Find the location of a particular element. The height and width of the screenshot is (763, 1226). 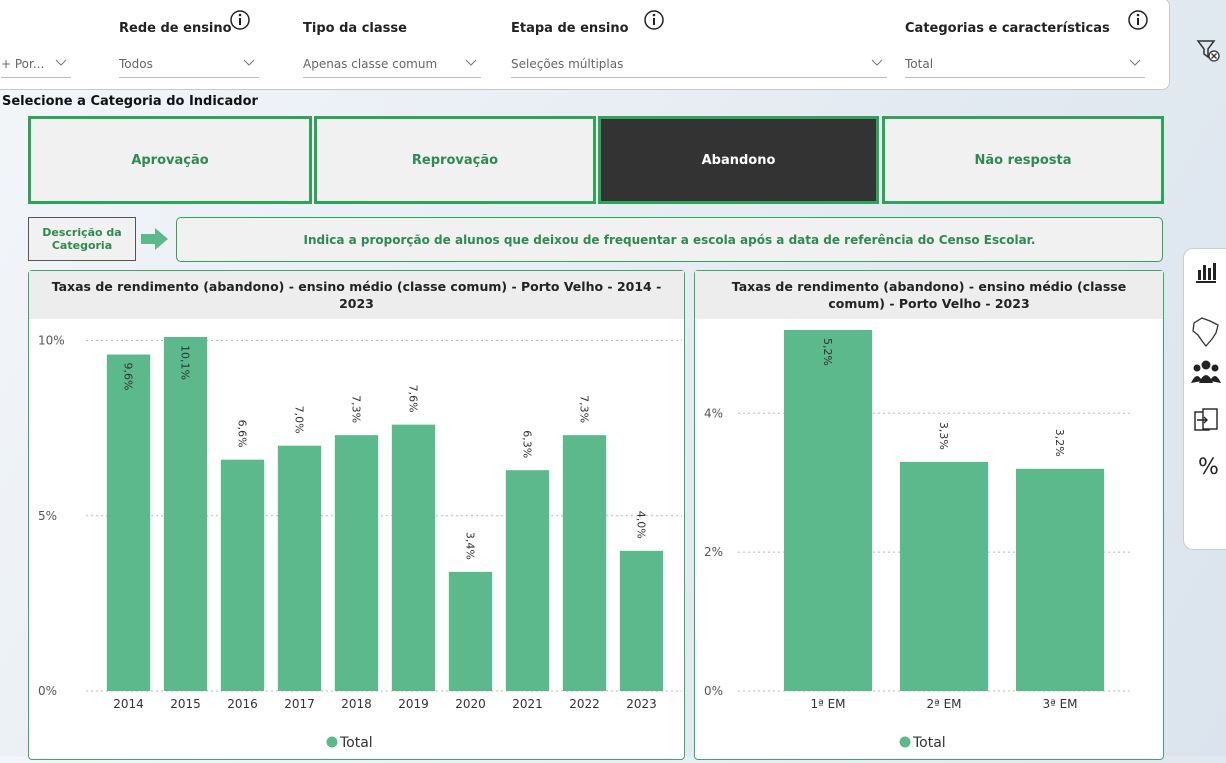

x-tick-label: 2021 is located at coordinates (527, 704).